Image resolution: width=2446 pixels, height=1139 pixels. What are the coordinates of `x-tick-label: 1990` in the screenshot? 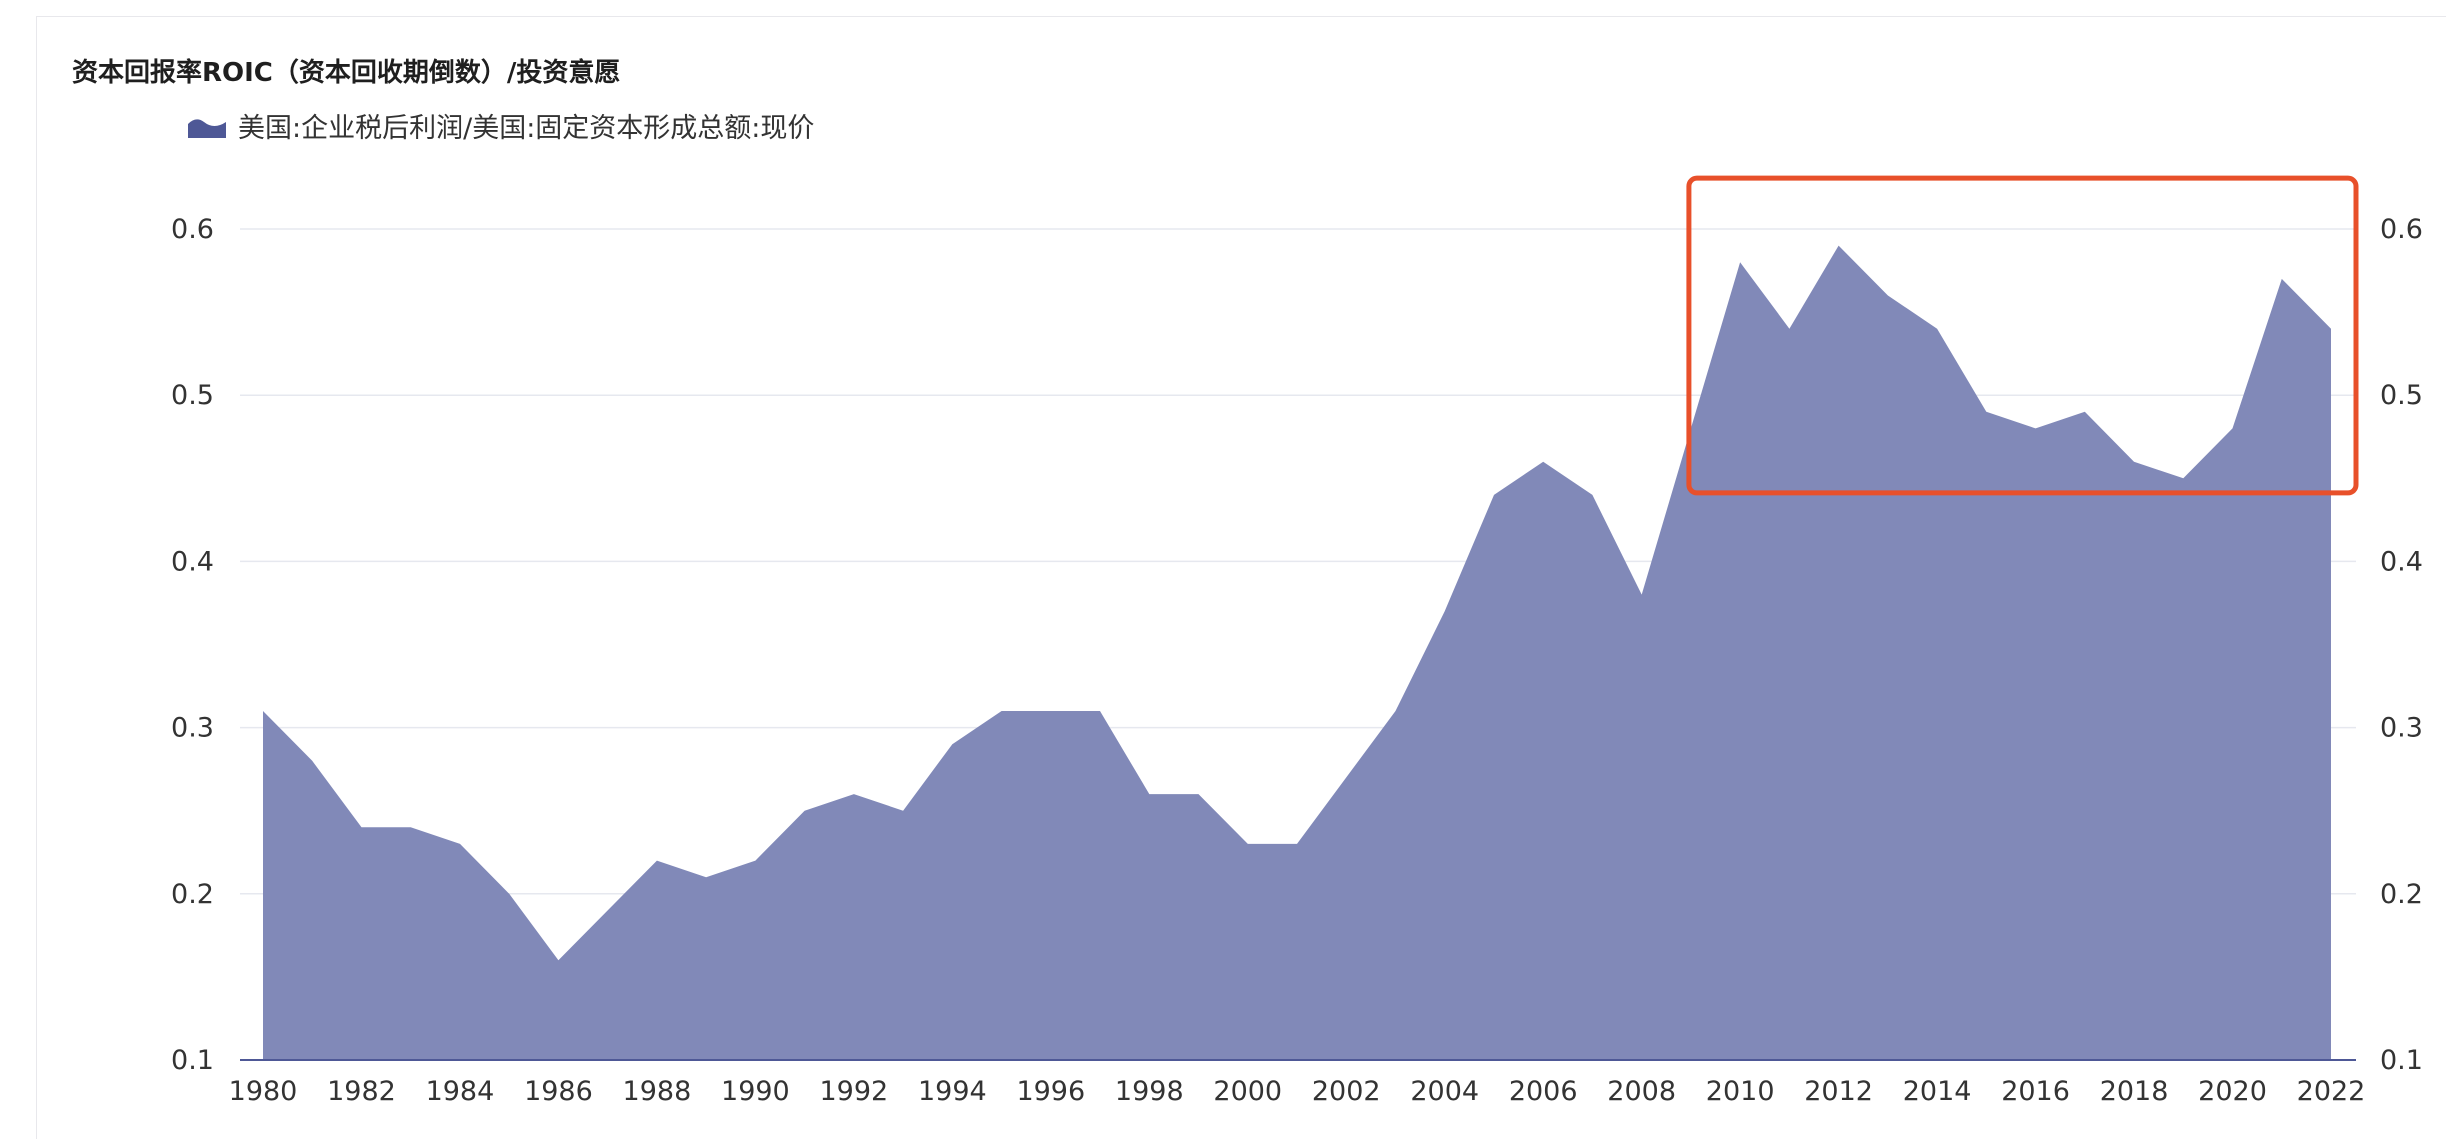 It's located at (755, 1091).